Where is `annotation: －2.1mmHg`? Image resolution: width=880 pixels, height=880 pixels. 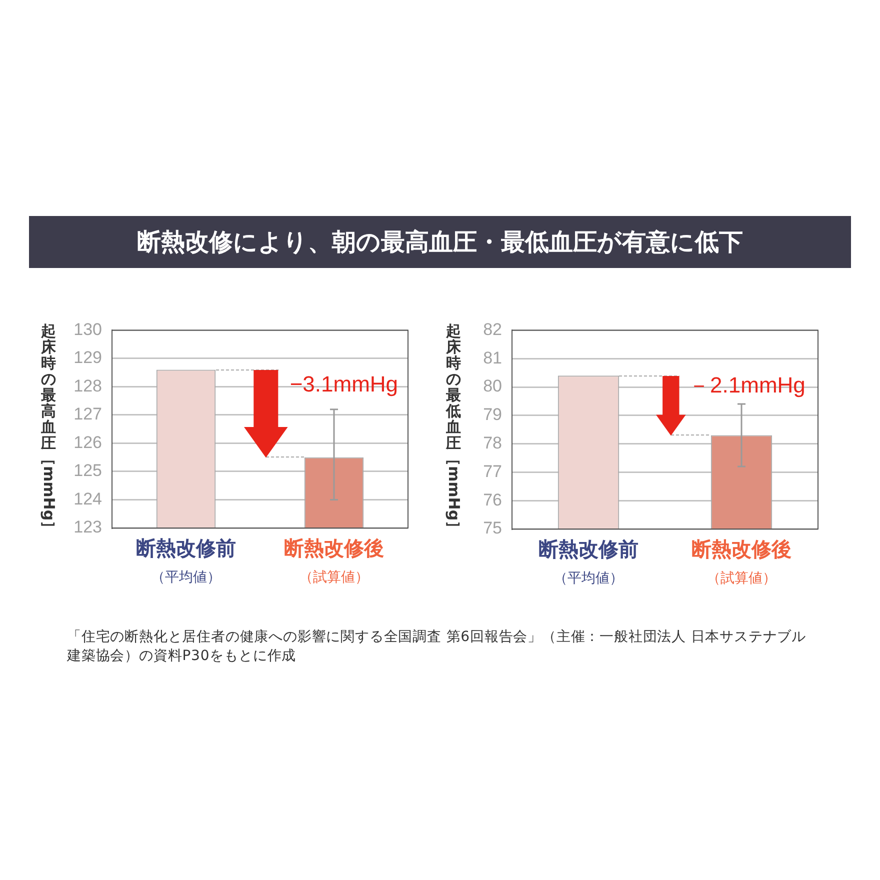
annotation: －2.1mmHg is located at coordinates (747, 385).